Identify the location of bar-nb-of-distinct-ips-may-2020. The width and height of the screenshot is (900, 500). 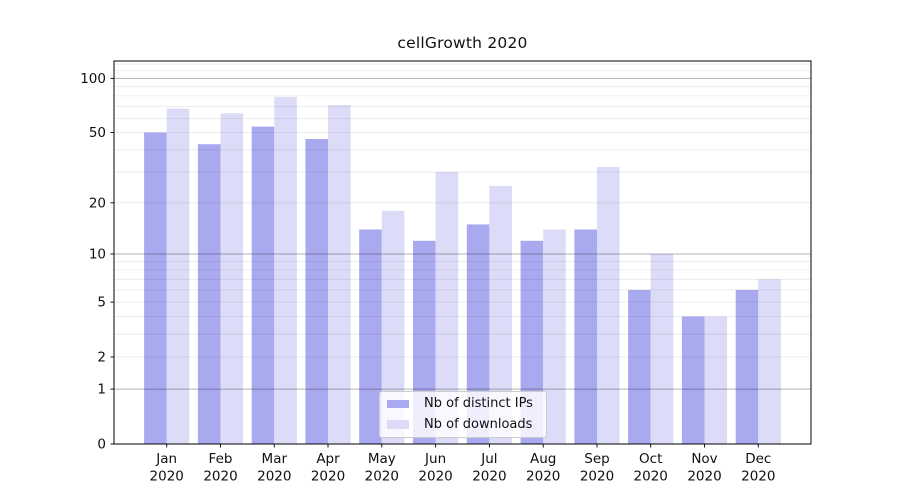
(370, 336).